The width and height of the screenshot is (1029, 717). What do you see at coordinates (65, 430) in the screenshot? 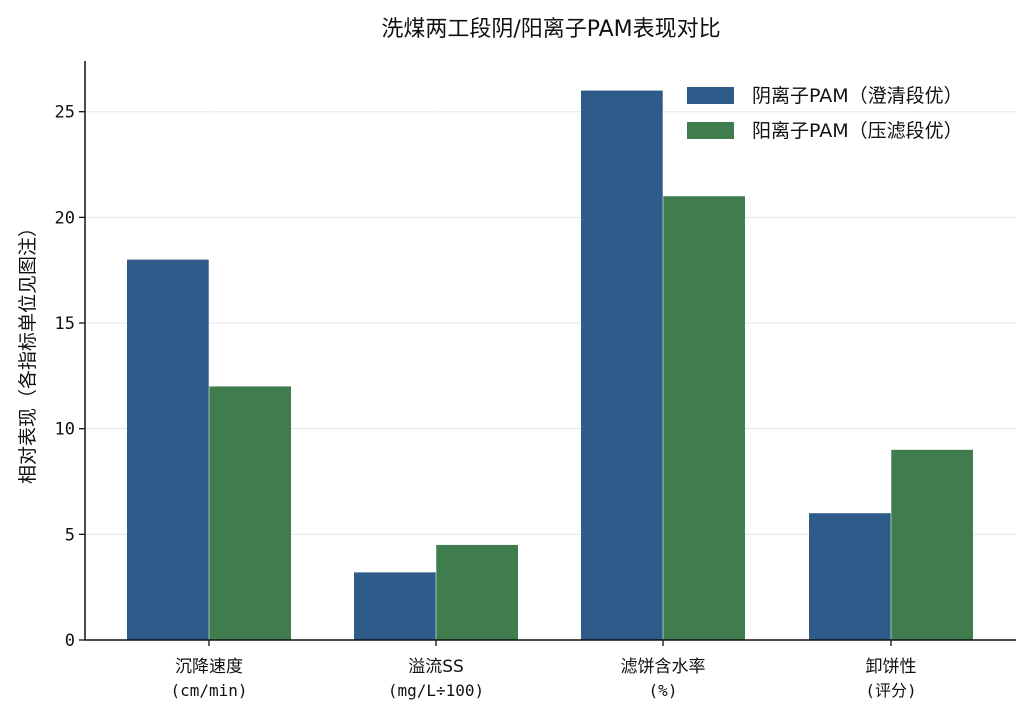
I see `y-tick-label: 10` at bounding box center [65, 430].